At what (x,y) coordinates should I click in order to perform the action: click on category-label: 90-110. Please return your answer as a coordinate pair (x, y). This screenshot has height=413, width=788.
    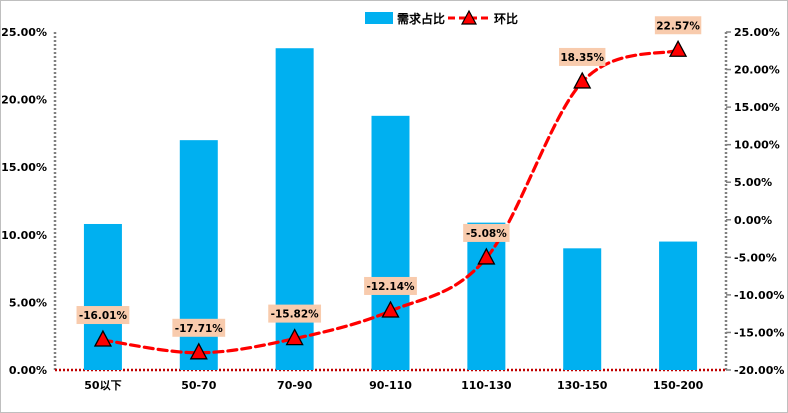
    Looking at the image, I should click on (390, 385).